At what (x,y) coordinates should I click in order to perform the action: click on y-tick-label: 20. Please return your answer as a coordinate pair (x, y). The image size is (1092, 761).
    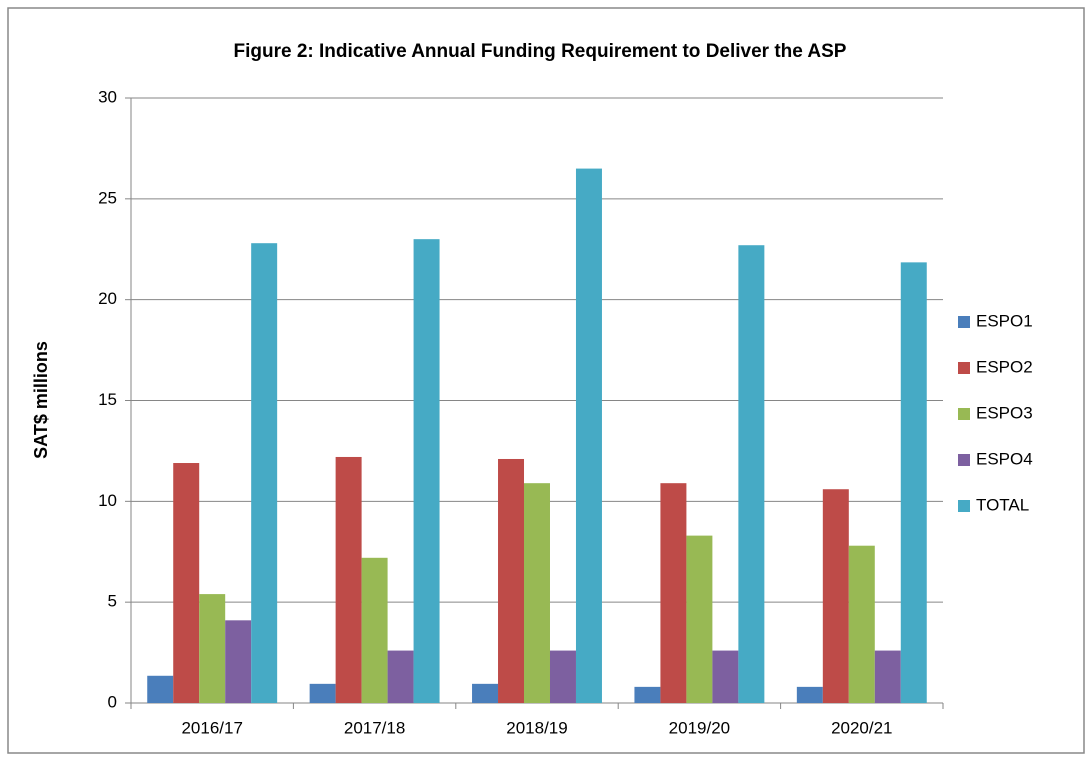
    Looking at the image, I should click on (107, 298).